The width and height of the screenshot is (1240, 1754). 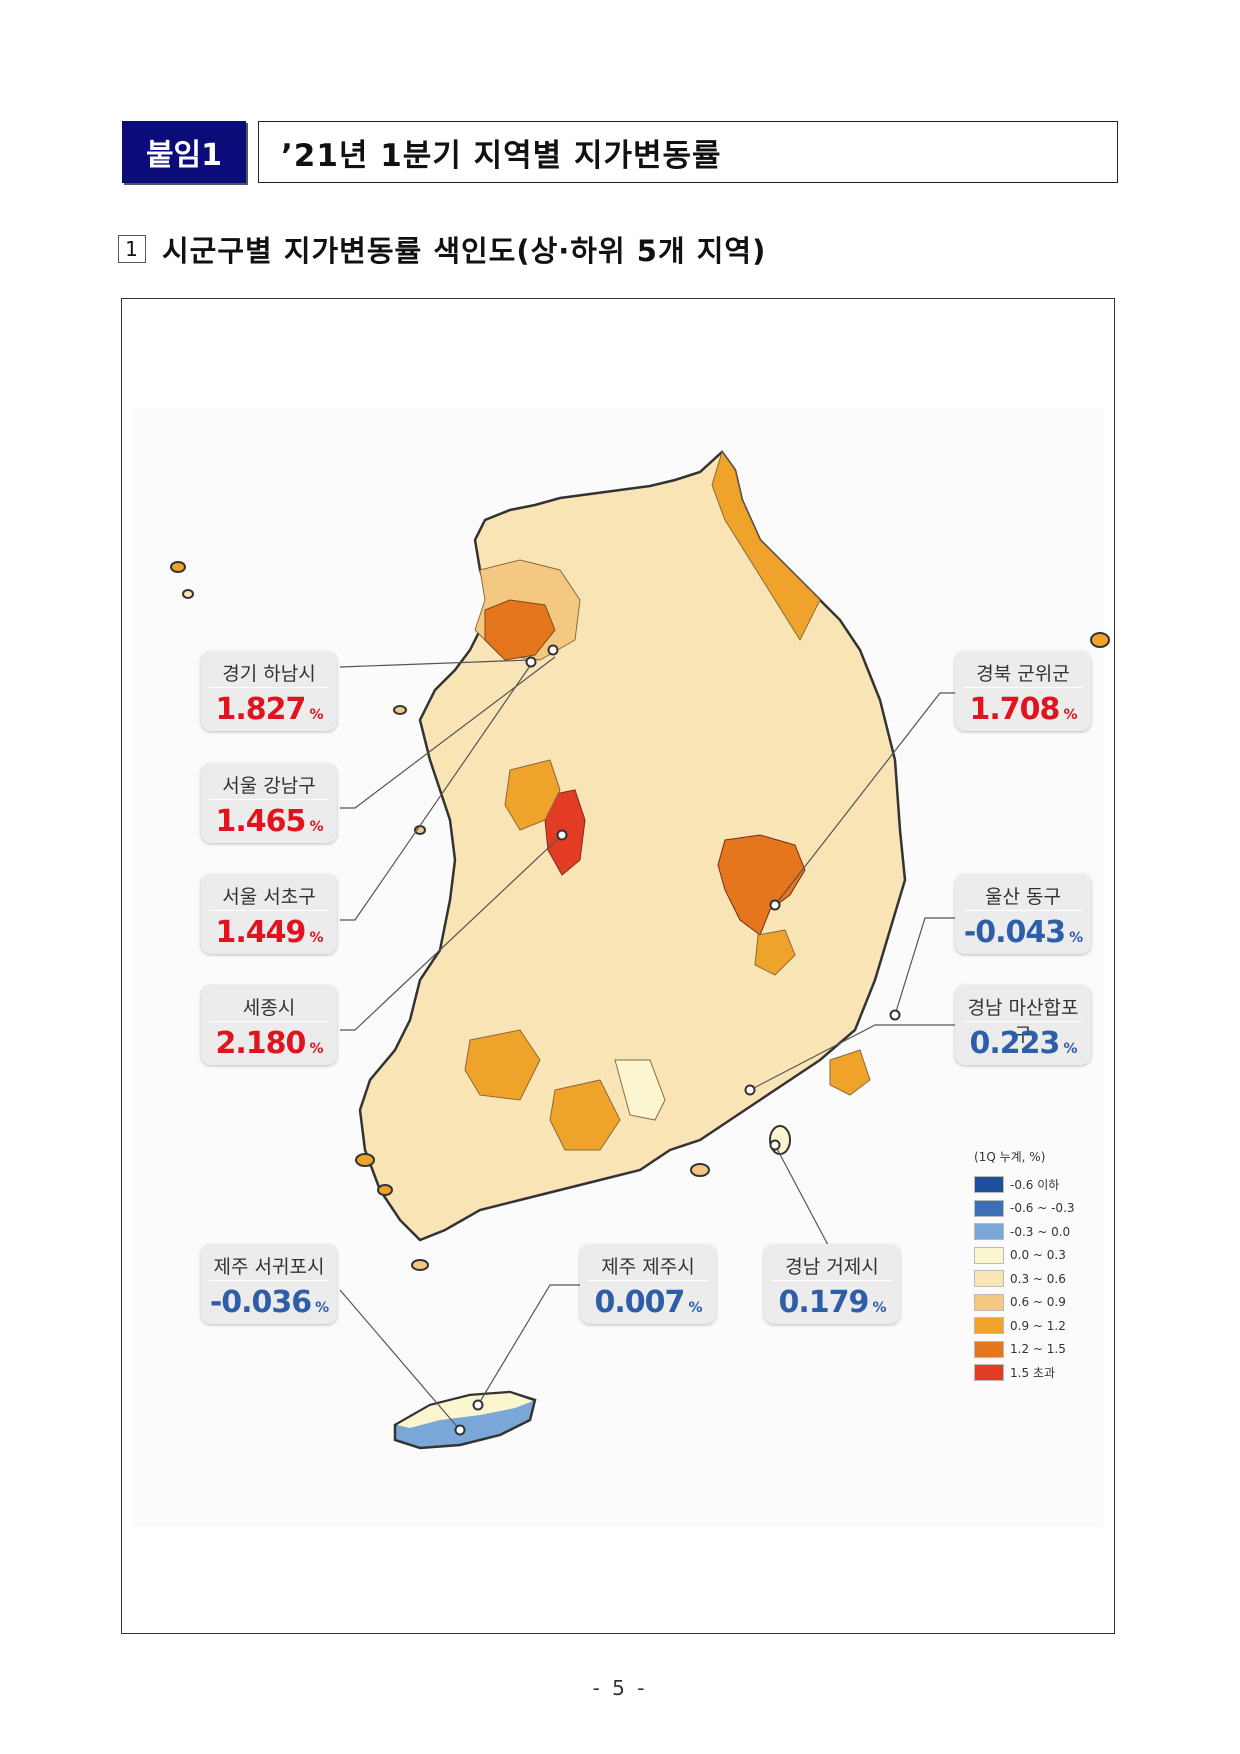 I want to click on legend-label: -0.6 ~ -0.3, so click(x=1042, y=1208).